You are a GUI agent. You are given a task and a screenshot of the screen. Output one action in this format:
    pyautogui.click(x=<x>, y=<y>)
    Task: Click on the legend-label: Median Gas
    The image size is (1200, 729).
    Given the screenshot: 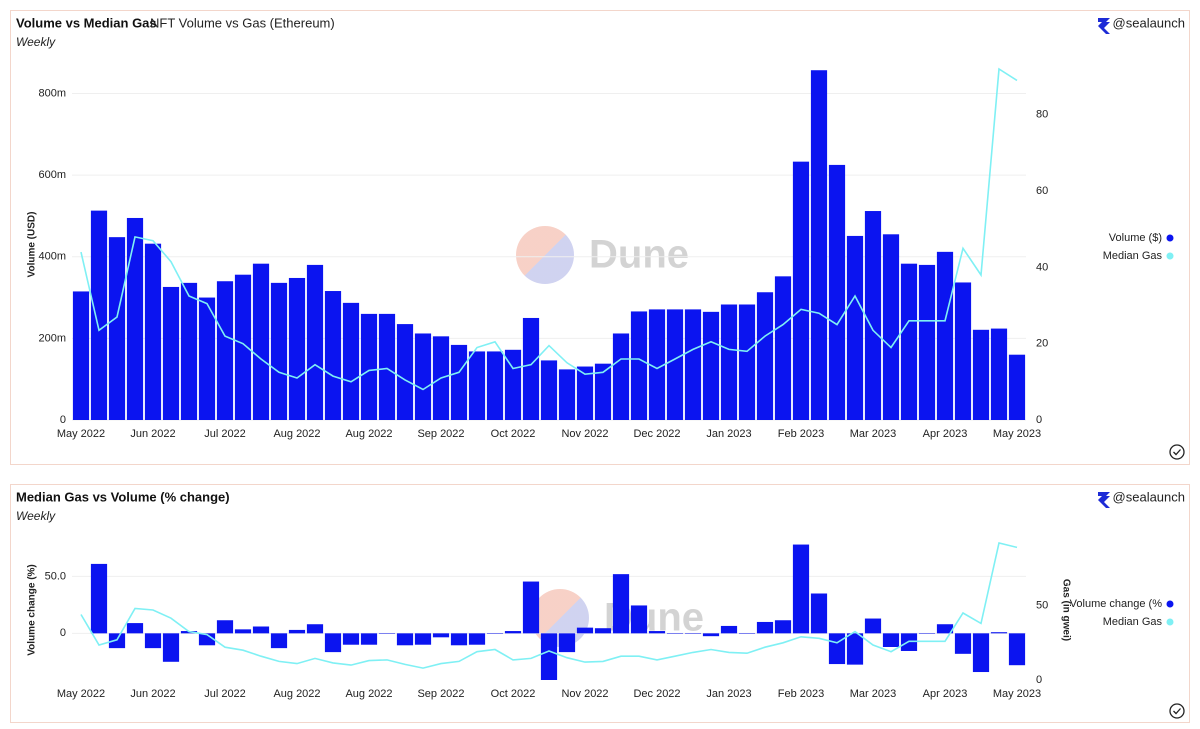 What is the action you would take?
    pyautogui.click(x=1133, y=622)
    